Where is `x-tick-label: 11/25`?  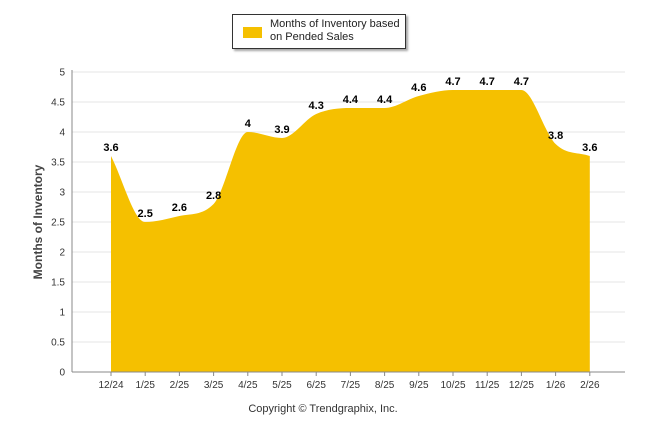
x-tick-label: 11/25 is located at coordinates (487, 385).